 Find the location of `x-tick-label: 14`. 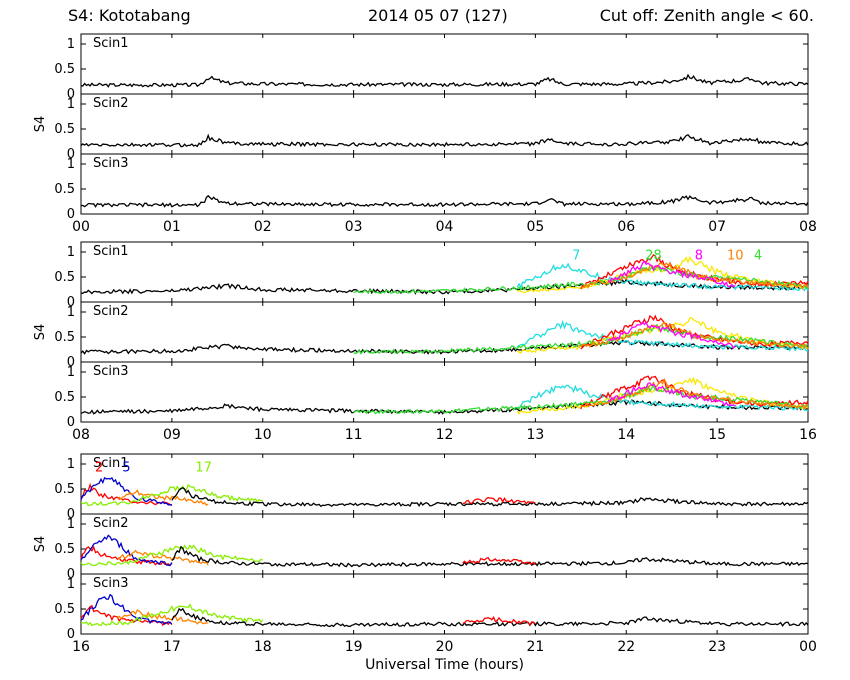

x-tick-label: 14 is located at coordinates (626, 435).